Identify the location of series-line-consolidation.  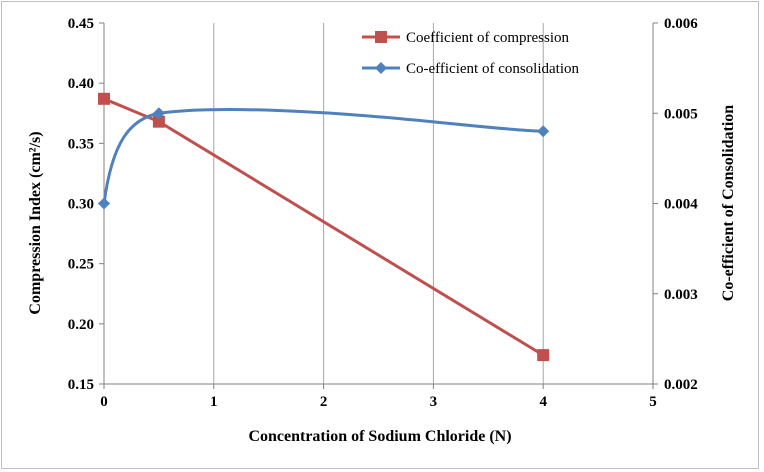
(323, 156).